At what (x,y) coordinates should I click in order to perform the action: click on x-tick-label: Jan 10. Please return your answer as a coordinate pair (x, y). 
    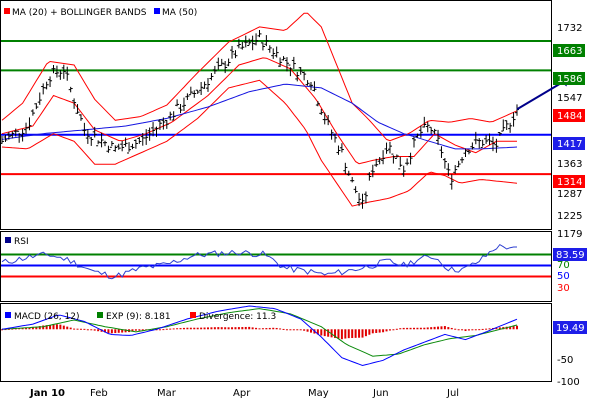
    Looking at the image, I should click on (47, 393).